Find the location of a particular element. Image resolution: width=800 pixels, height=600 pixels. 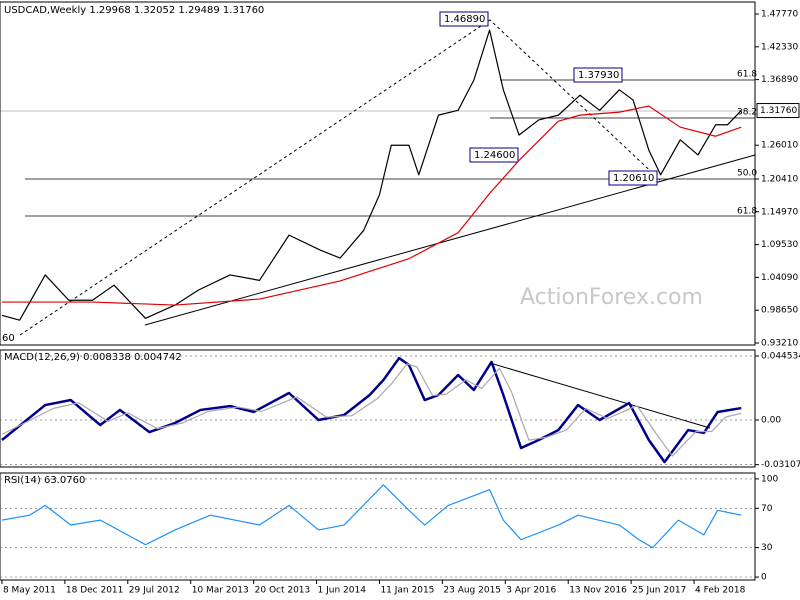

annotation: 1.24600 is located at coordinates (494, 155).